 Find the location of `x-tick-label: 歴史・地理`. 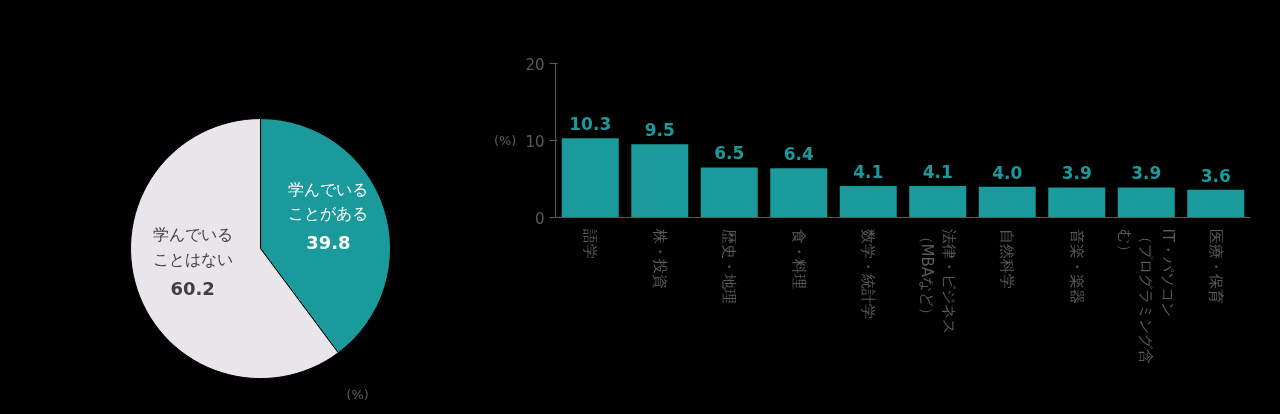

x-tick-label: 歴史・地理 is located at coordinates (729, 266).